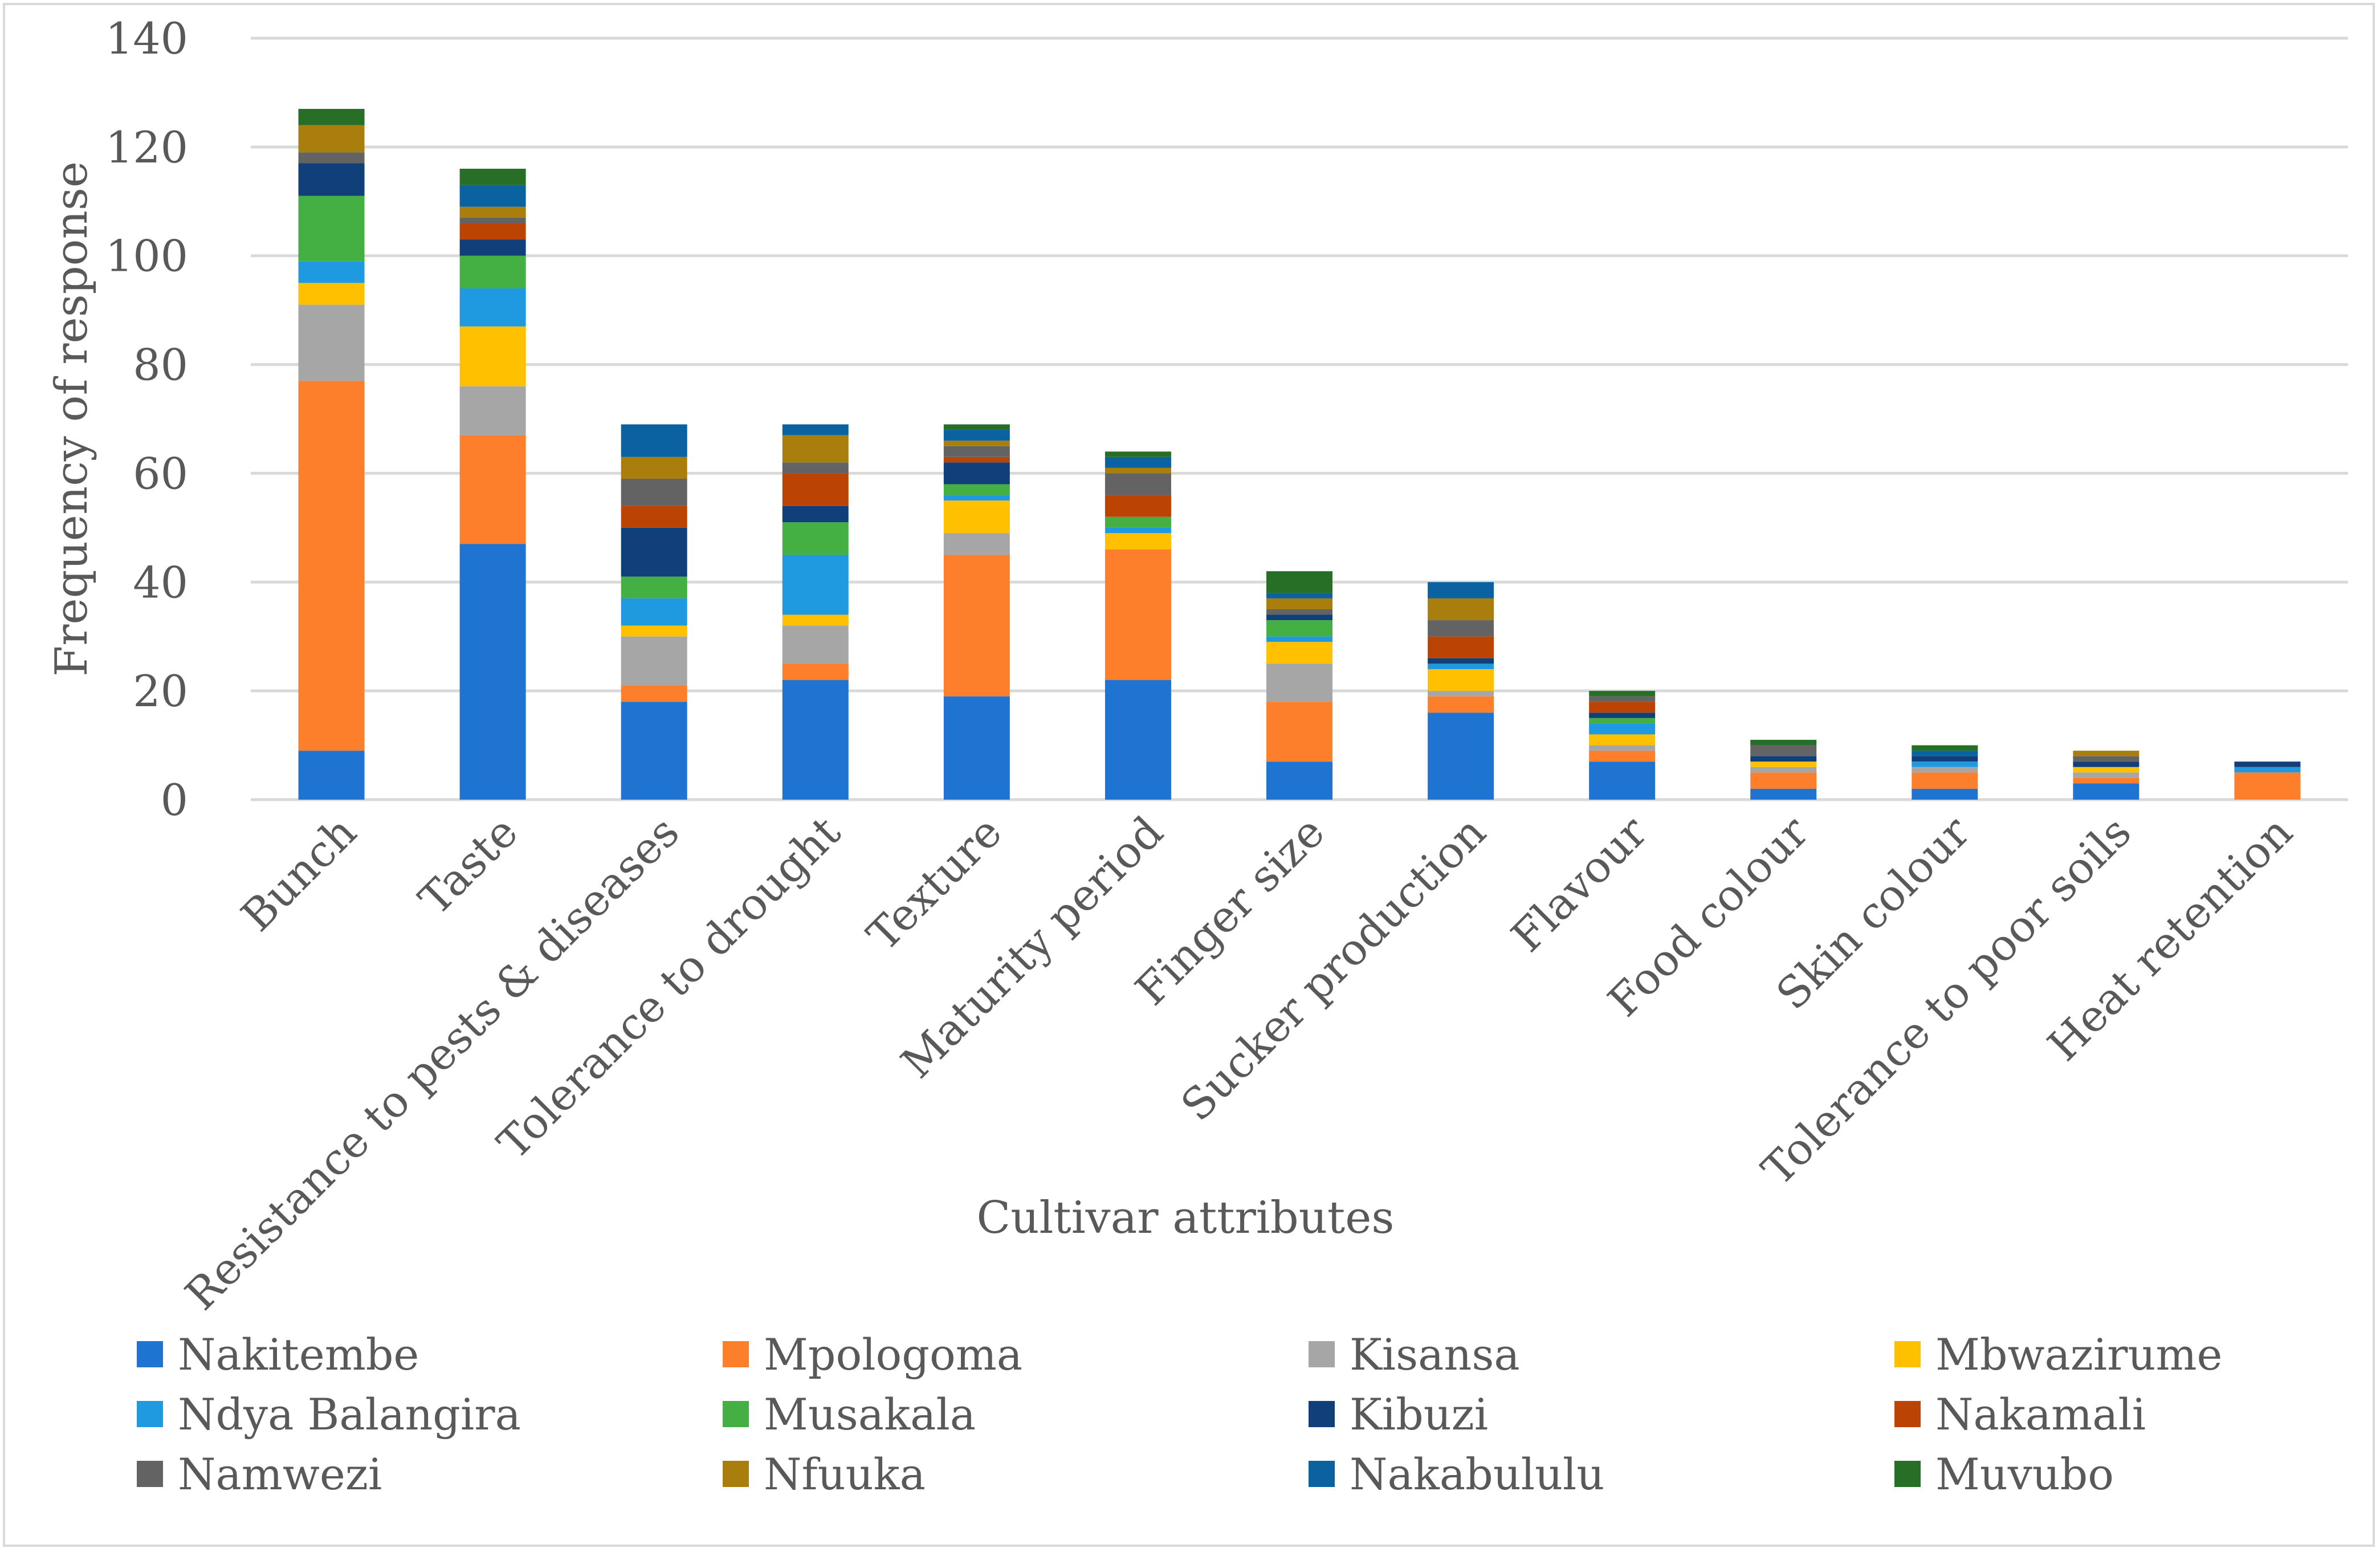  I want to click on y-axis-title: Frequency of response, so click(71, 419).